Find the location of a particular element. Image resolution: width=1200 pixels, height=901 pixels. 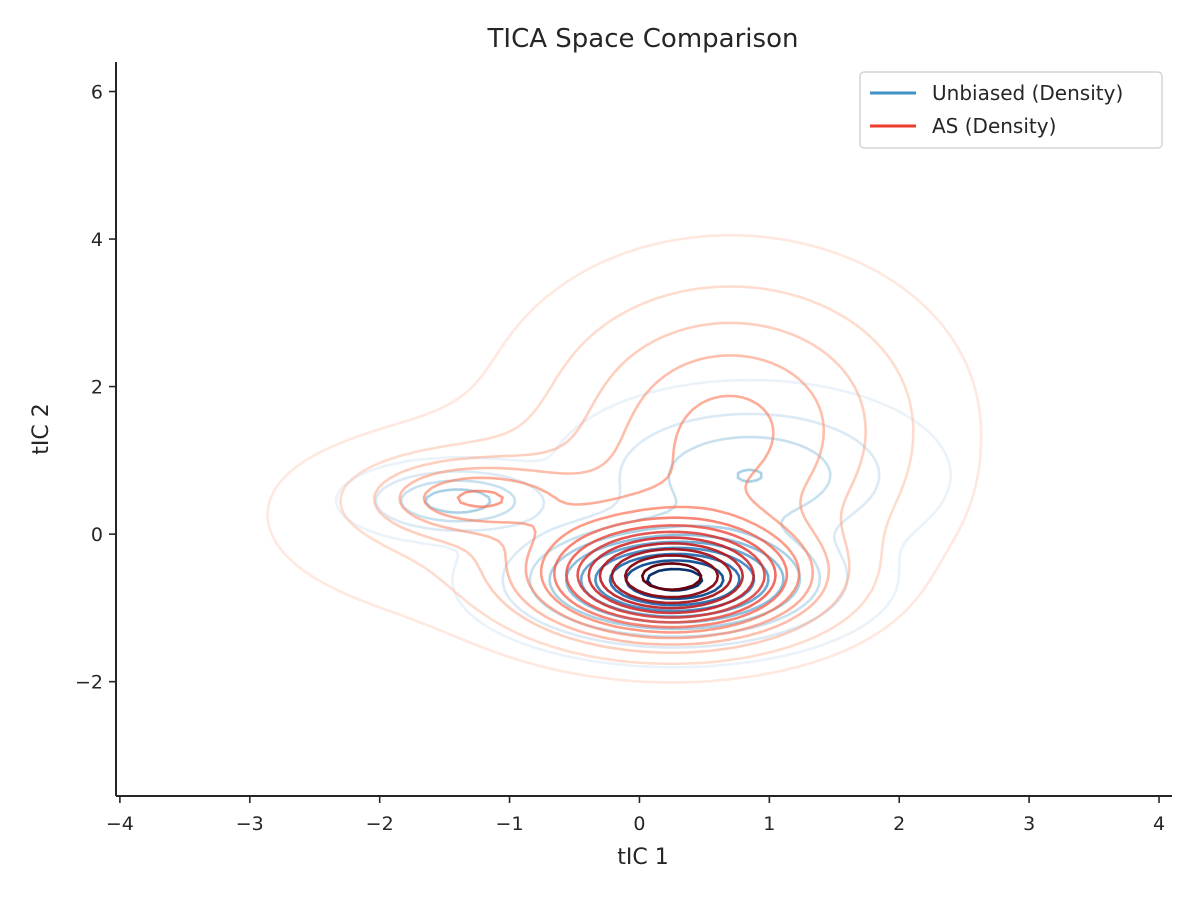

legend-label-as: AS (Density) is located at coordinates (994, 126).